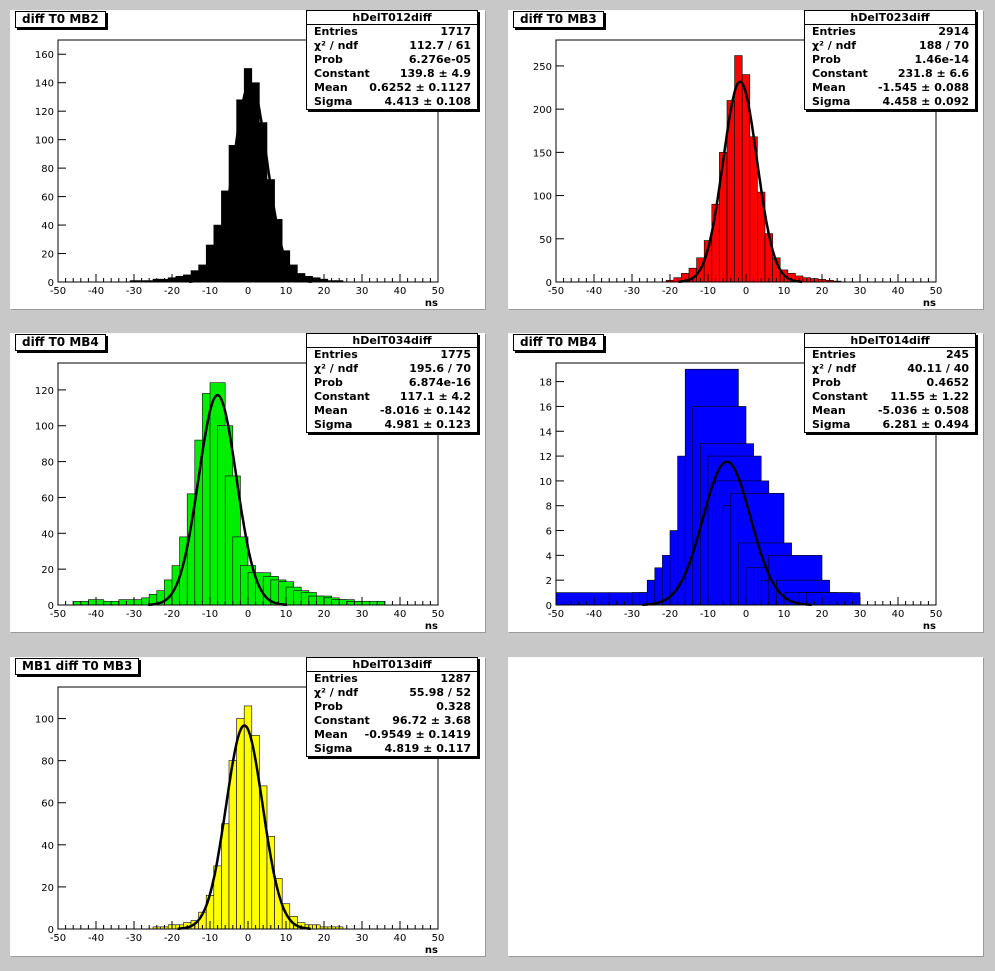  What do you see at coordinates (392, 341) in the screenshot?
I see `stats-title: hDelT034diff` at bounding box center [392, 341].